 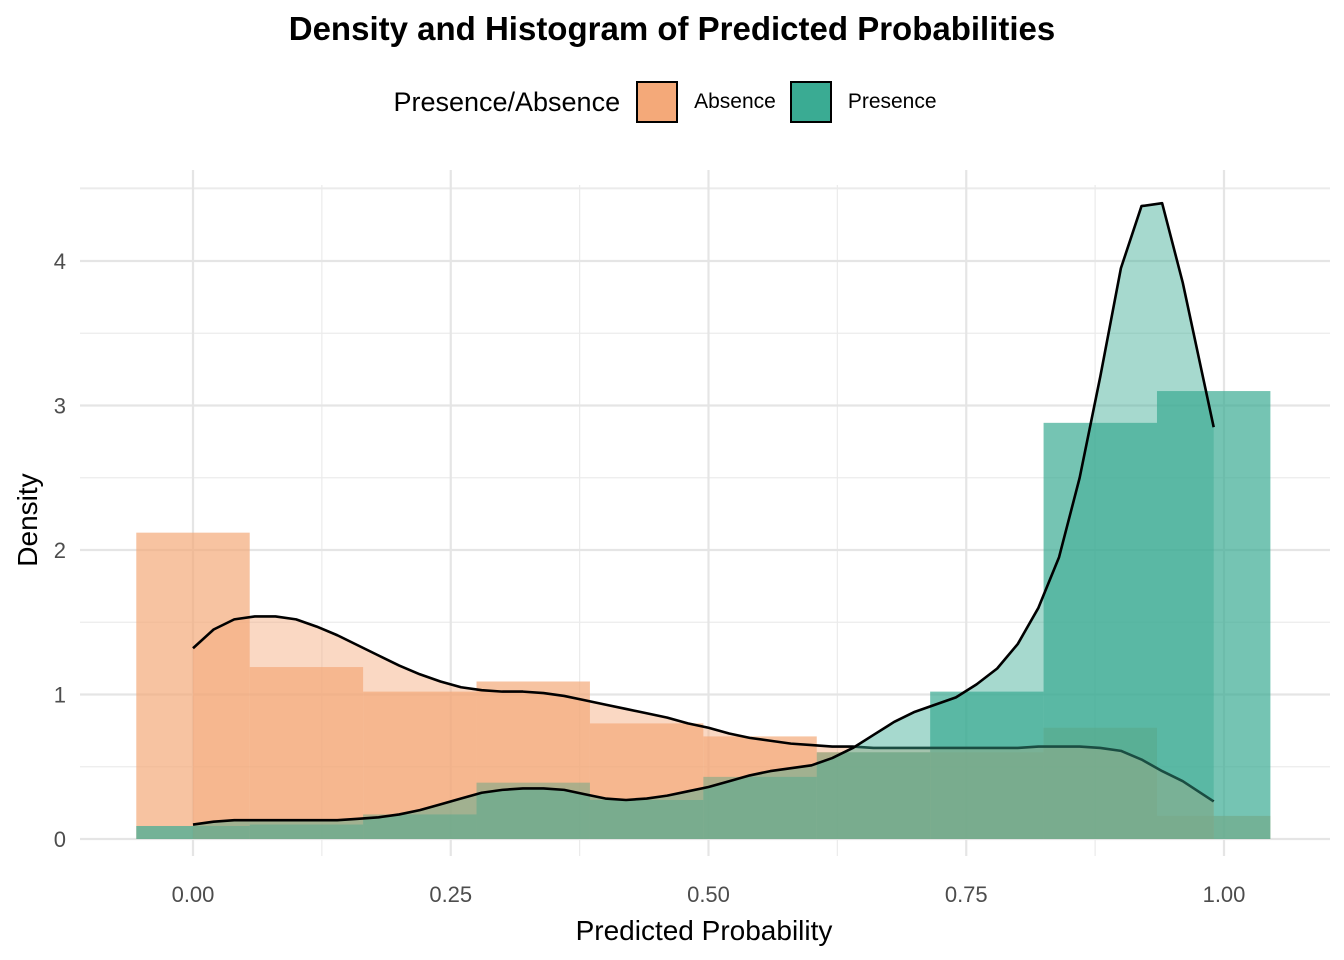 I want to click on y-tick-label: 2, so click(x=60, y=550).